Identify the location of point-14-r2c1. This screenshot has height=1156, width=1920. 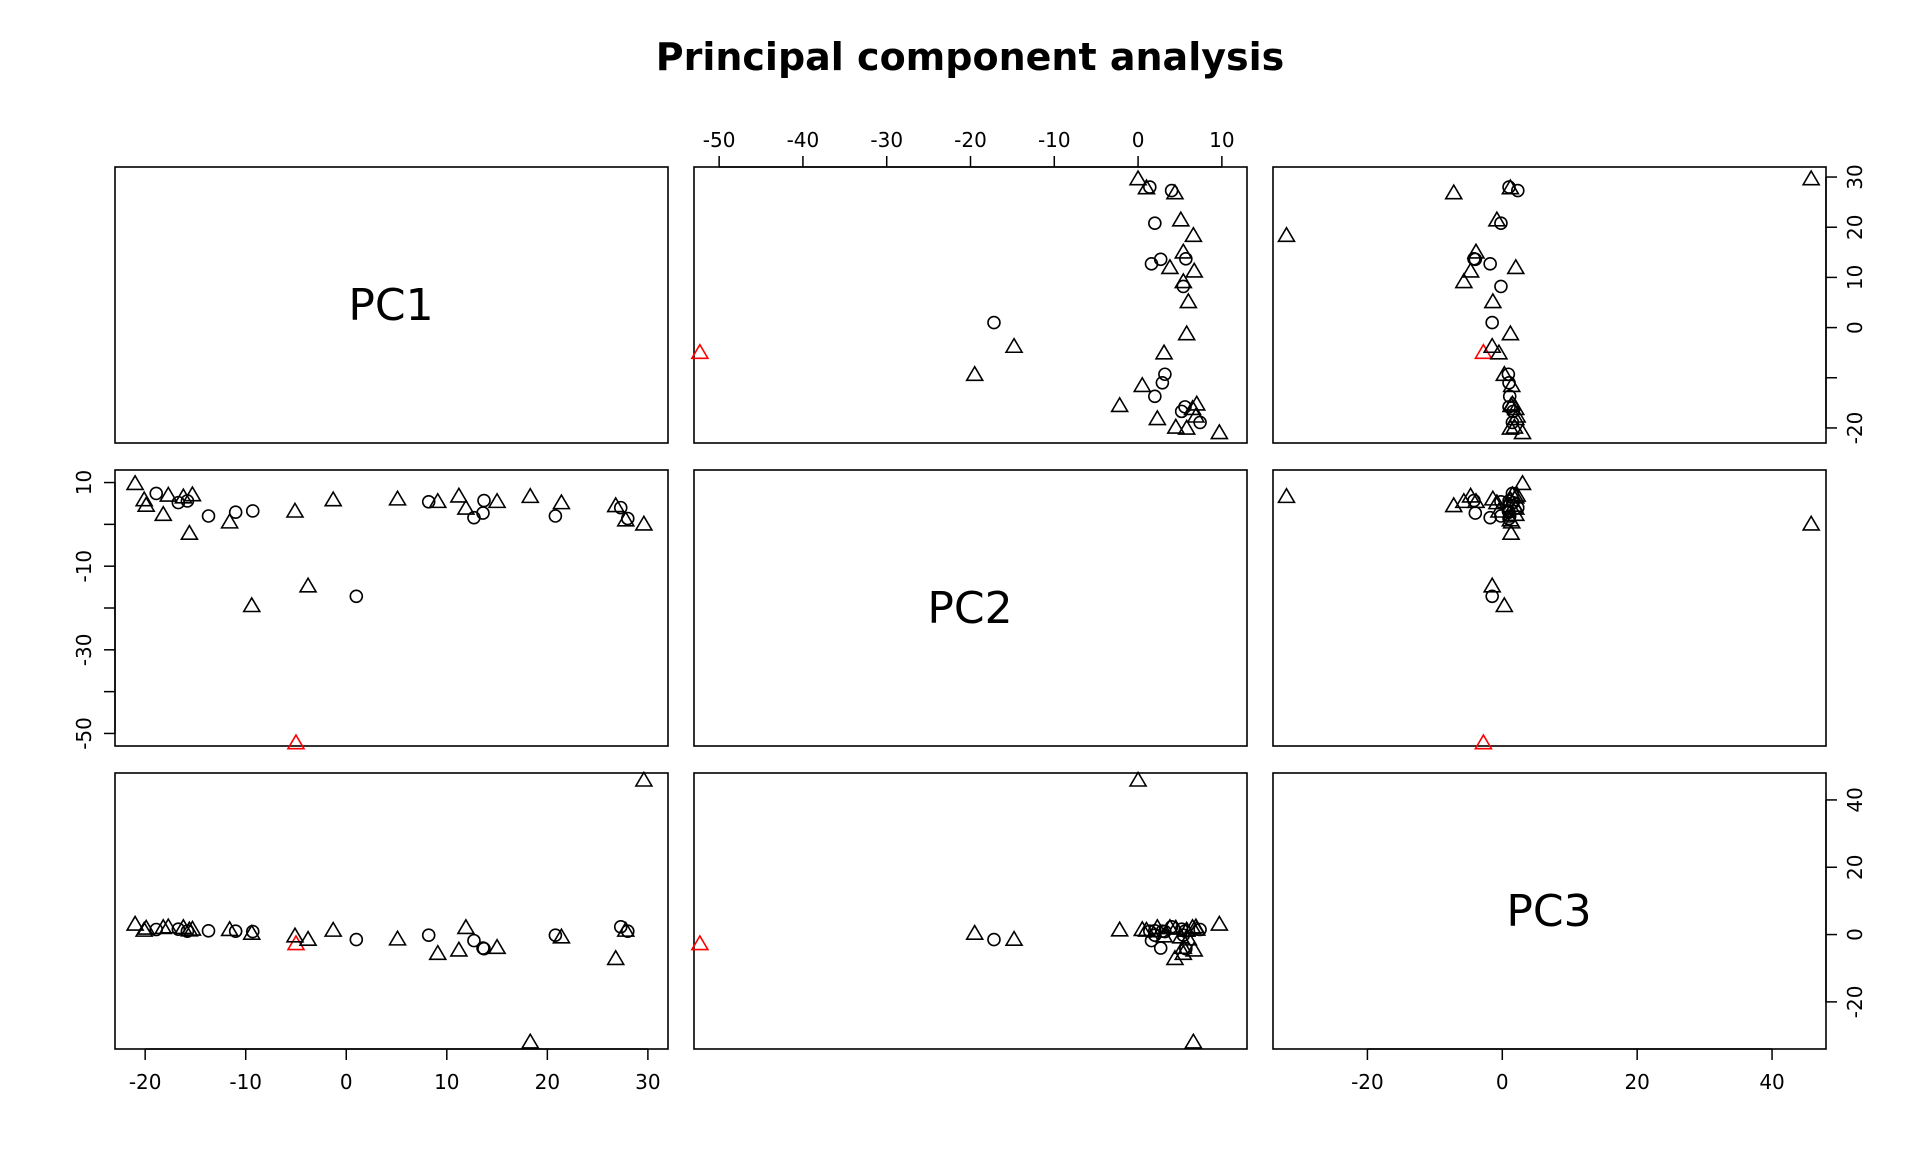
(252, 604).